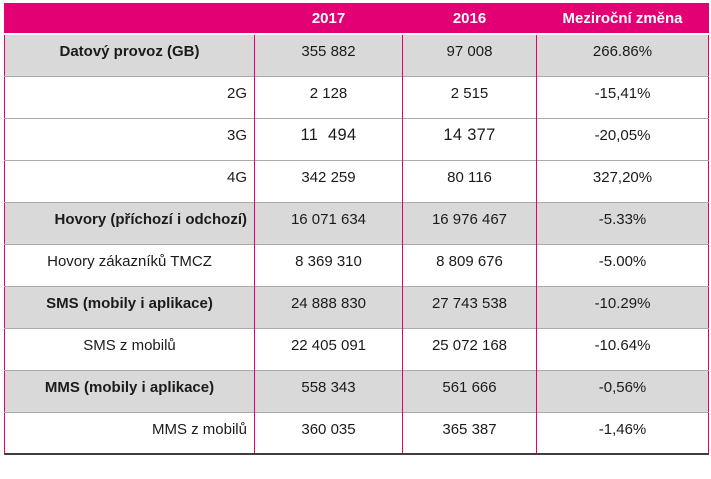 The image size is (711, 479). Describe the element at coordinates (622, 55) in the screenshot. I see `value-change: 266.86%` at that location.